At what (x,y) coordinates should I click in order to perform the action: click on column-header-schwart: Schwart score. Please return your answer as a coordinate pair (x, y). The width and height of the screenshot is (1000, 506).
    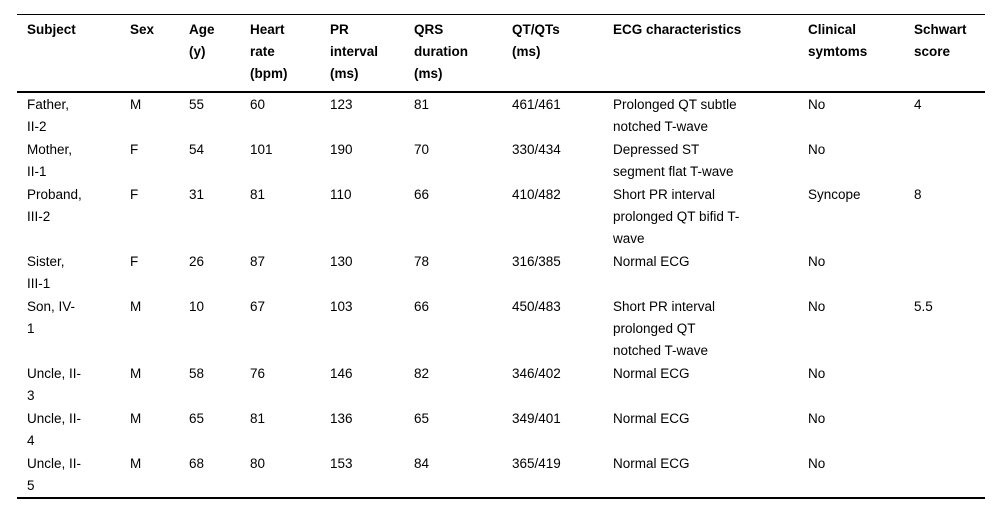
    Looking at the image, I should click on (940, 40).